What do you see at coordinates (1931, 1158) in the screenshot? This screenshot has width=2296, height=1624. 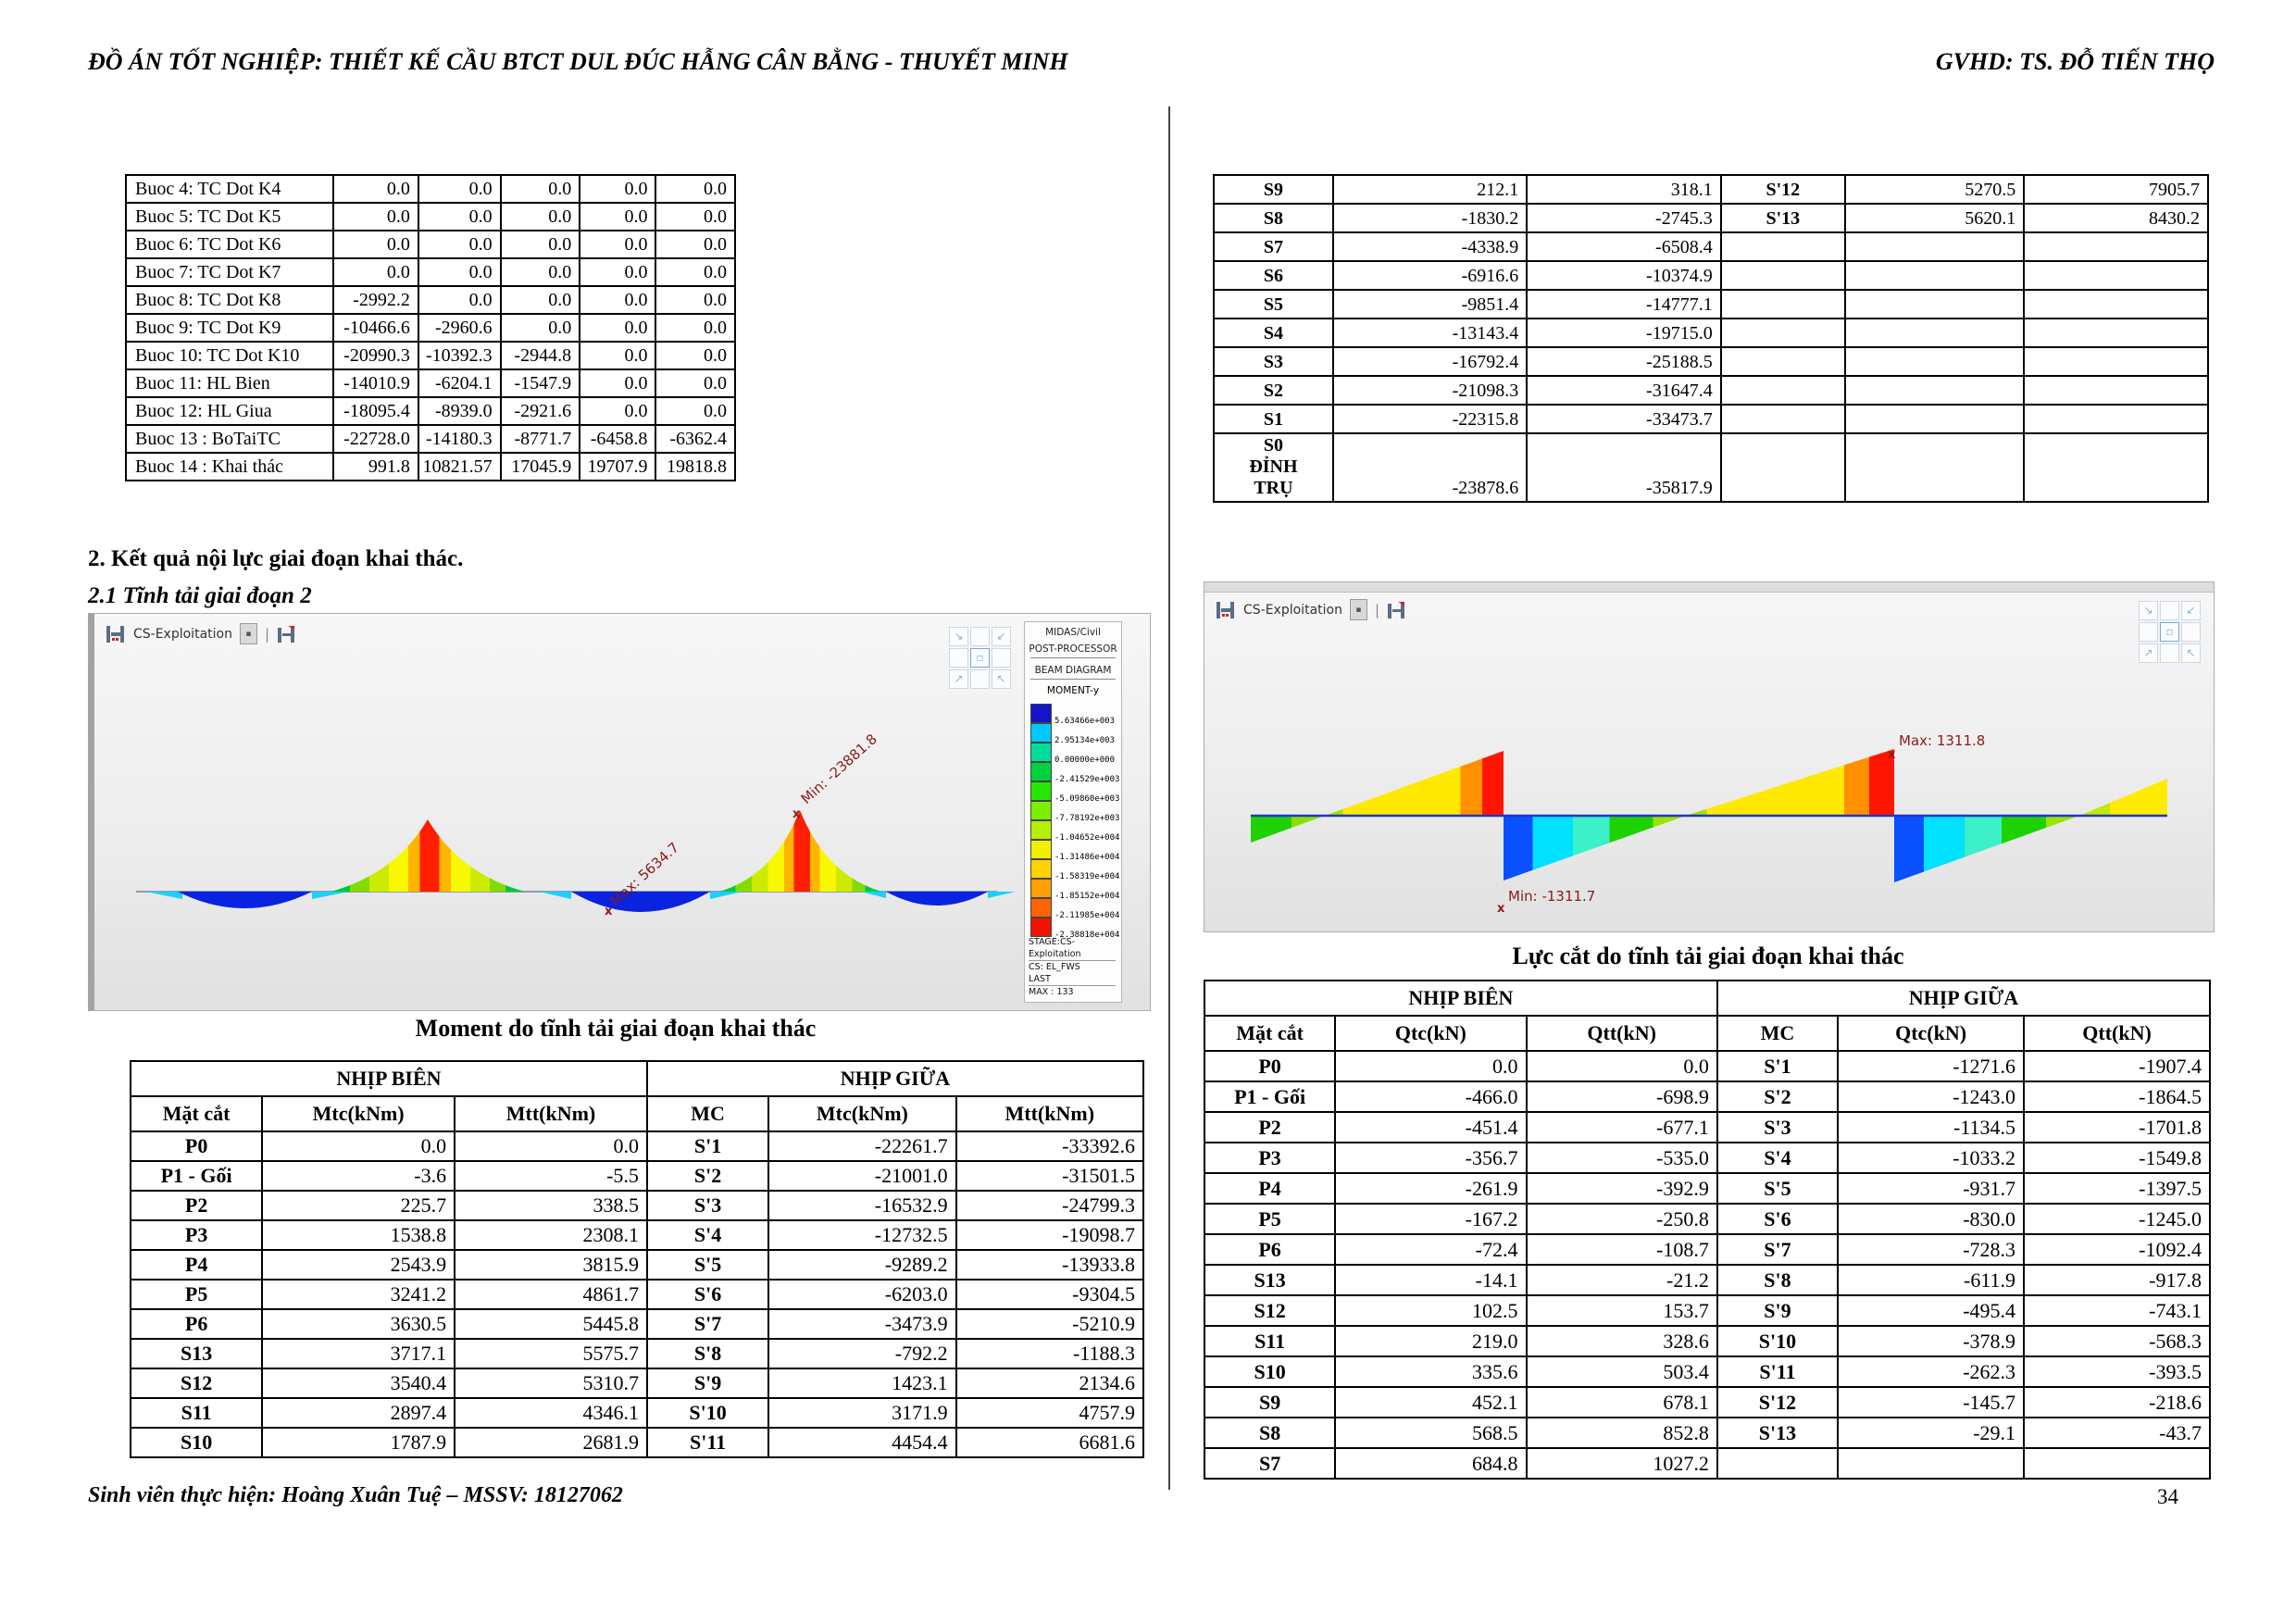 I see `table-cell: -1033.2` at bounding box center [1931, 1158].